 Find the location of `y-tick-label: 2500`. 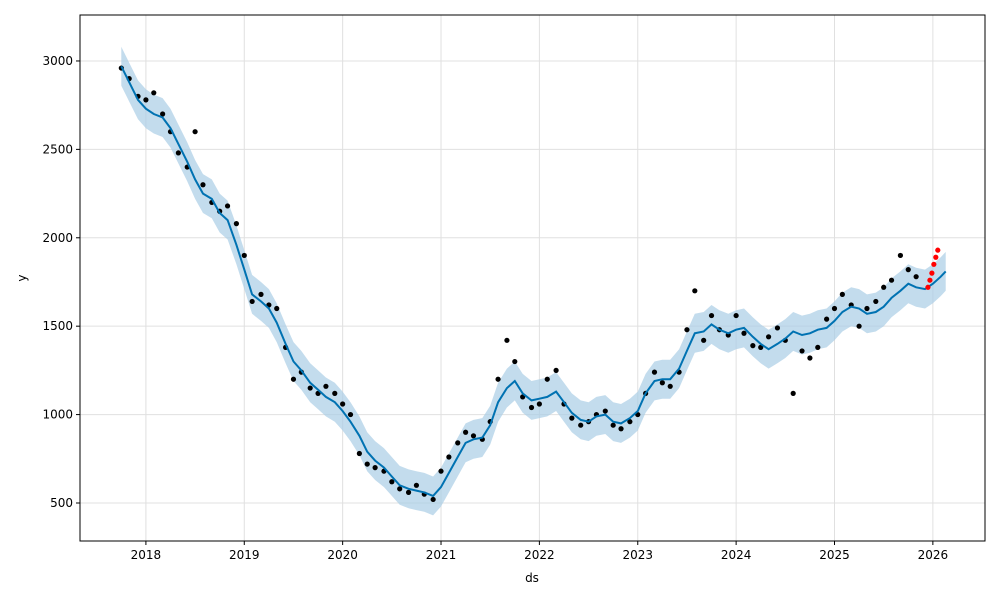

y-tick-label: 2500 is located at coordinates (57, 149).